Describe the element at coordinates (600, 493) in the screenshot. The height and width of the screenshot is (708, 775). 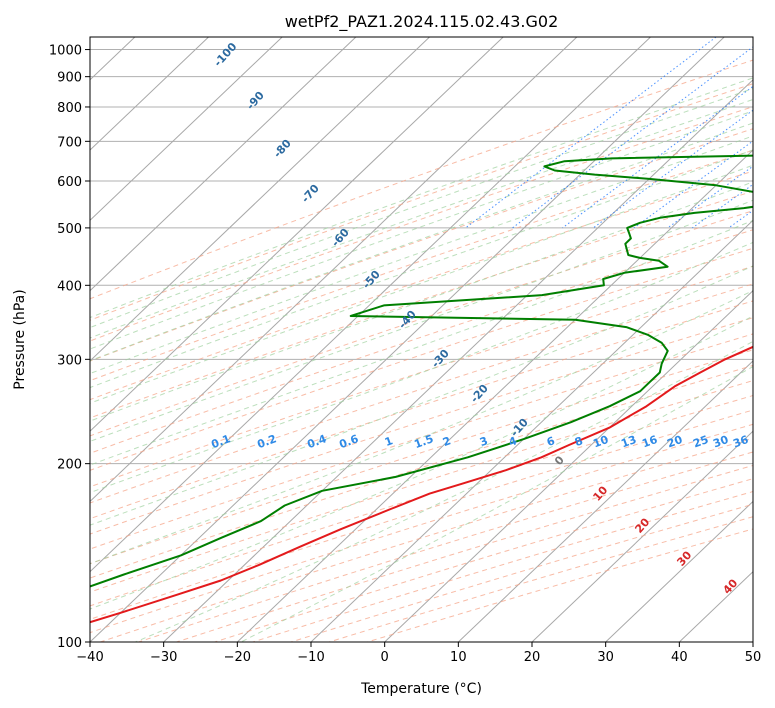
I see `dry-adiabat-label: 10` at that location.